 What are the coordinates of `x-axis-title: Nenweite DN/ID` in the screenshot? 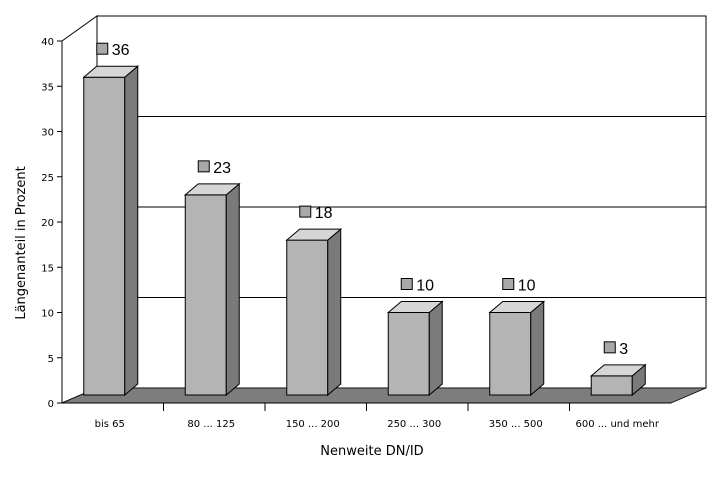 It's located at (371, 451).